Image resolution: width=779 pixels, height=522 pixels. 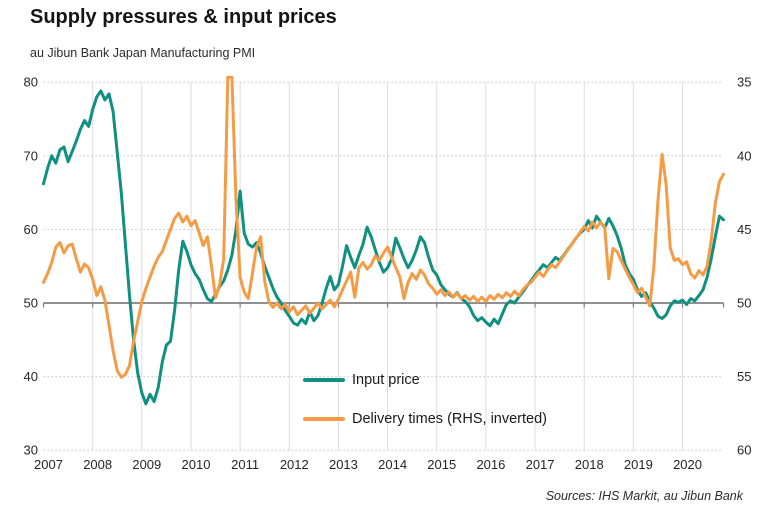 What do you see at coordinates (744, 376) in the screenshot?
I see `right-axis-tick-label: 55` at bounding box center [744, 376].